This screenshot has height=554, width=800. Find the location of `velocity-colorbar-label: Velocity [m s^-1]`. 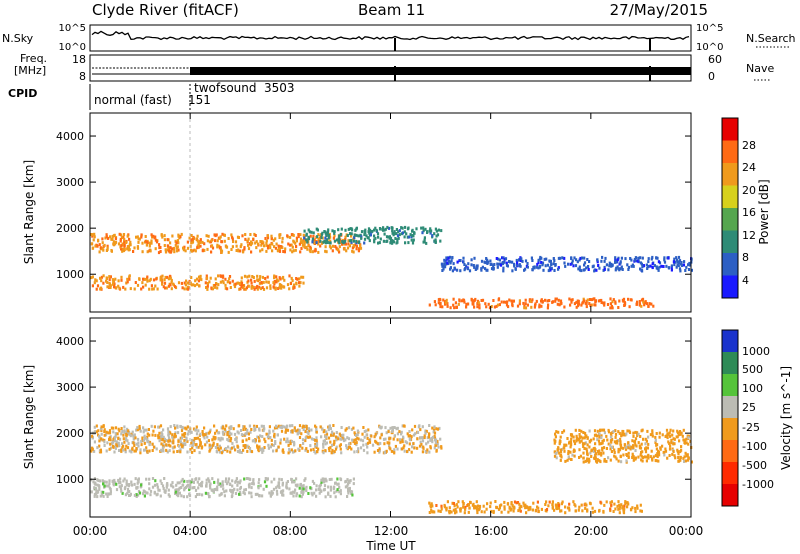

velocity-colorbar-label: Velocity [m s^-1] is located at coordinates (786, 418).